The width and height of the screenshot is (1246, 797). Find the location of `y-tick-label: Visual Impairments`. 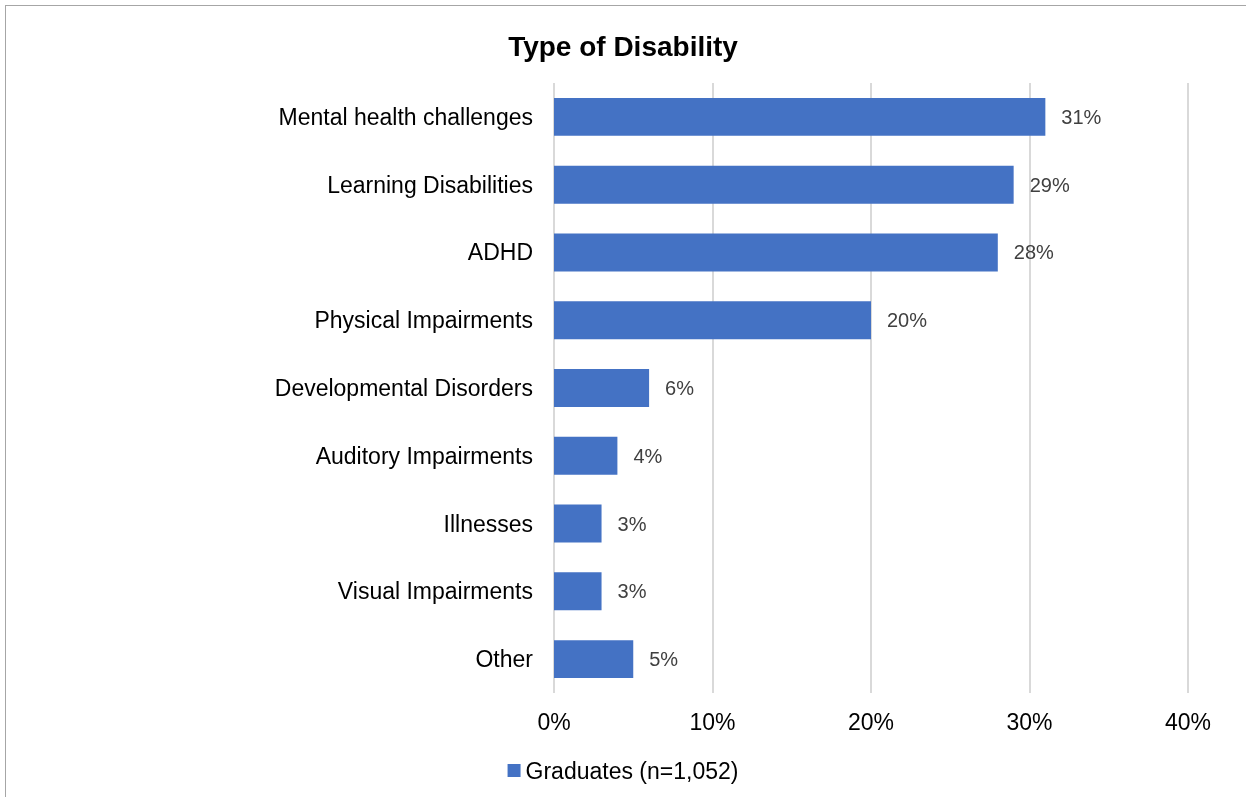

y-tick-label: Visual Impairments is located at coordinates (435, 591).